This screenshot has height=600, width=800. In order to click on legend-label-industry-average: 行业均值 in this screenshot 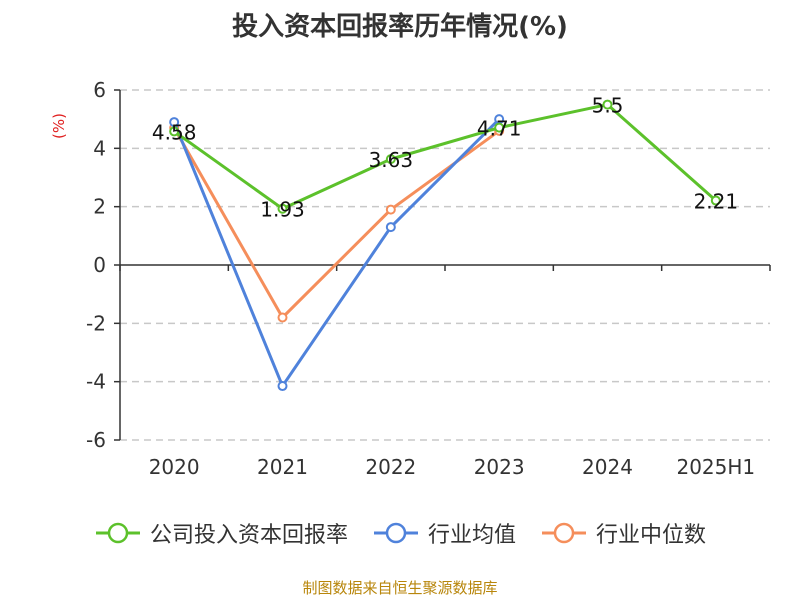, I will do `click(471, 535)`.